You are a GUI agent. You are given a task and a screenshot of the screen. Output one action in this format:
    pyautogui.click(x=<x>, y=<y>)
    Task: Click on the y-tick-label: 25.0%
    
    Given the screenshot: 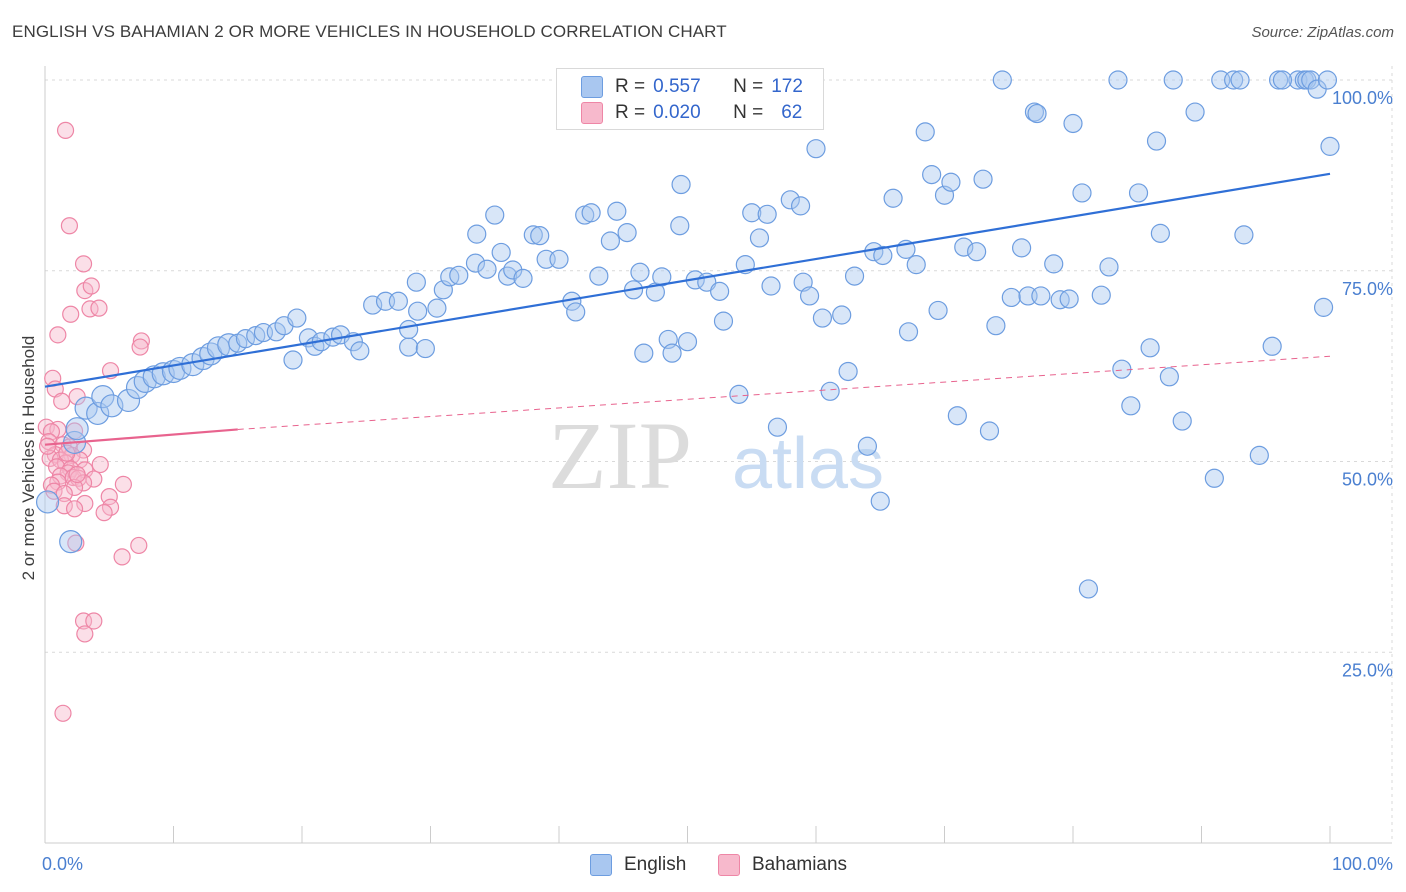 What is the action you would take?
    pyautogui.click(x=1367, y=670)
    